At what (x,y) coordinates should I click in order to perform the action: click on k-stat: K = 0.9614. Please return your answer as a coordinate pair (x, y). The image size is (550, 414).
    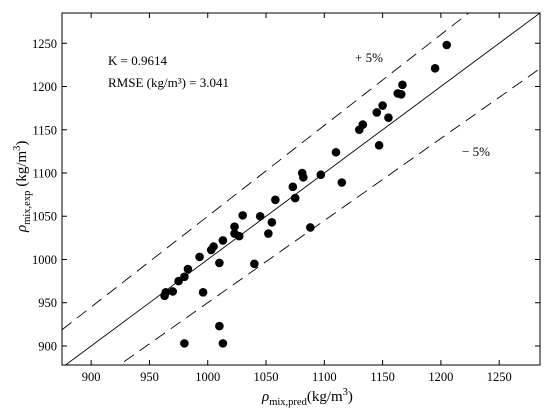
    Looking at the image, I should click on (137, 60).